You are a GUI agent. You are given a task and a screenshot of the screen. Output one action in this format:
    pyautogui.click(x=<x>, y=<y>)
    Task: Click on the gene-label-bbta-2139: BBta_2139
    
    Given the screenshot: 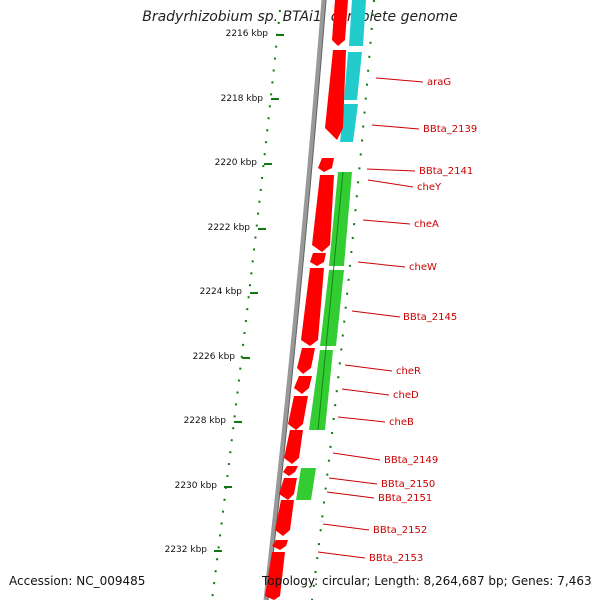 What is the action you would take?
    pyautogui.click(x=450, y=129)
    